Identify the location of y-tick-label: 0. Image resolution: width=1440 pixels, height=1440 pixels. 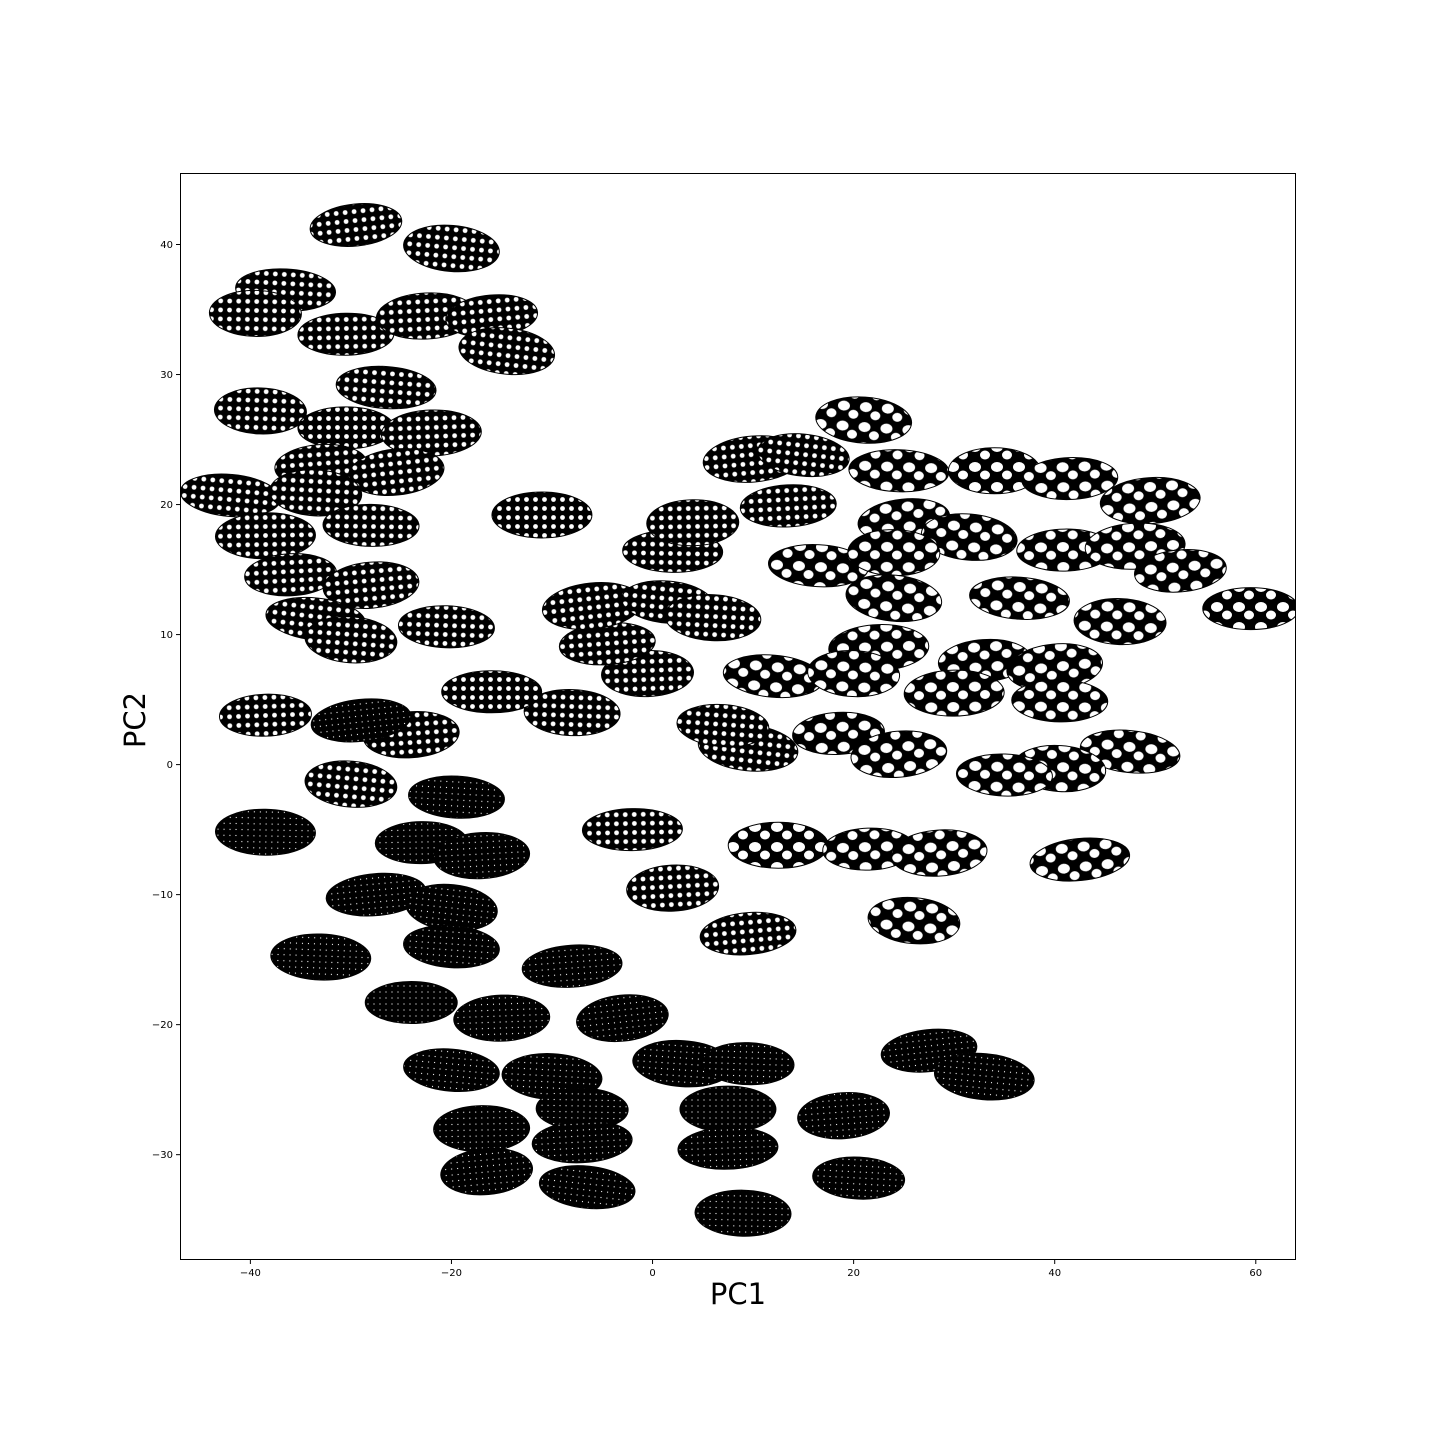
(170, 765).